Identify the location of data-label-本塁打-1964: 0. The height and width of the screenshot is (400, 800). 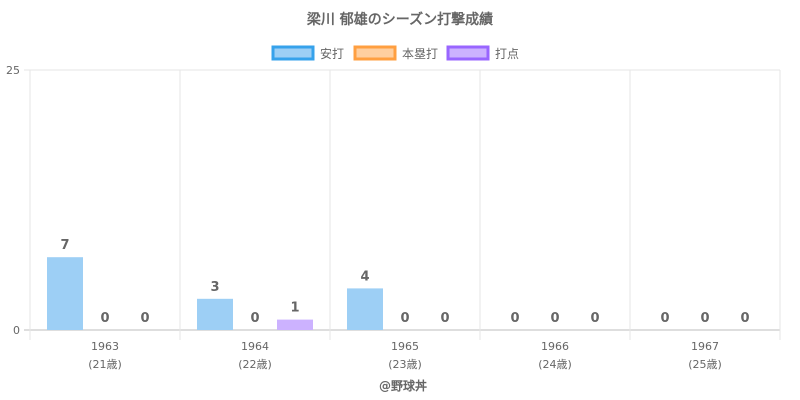
(254, 318).